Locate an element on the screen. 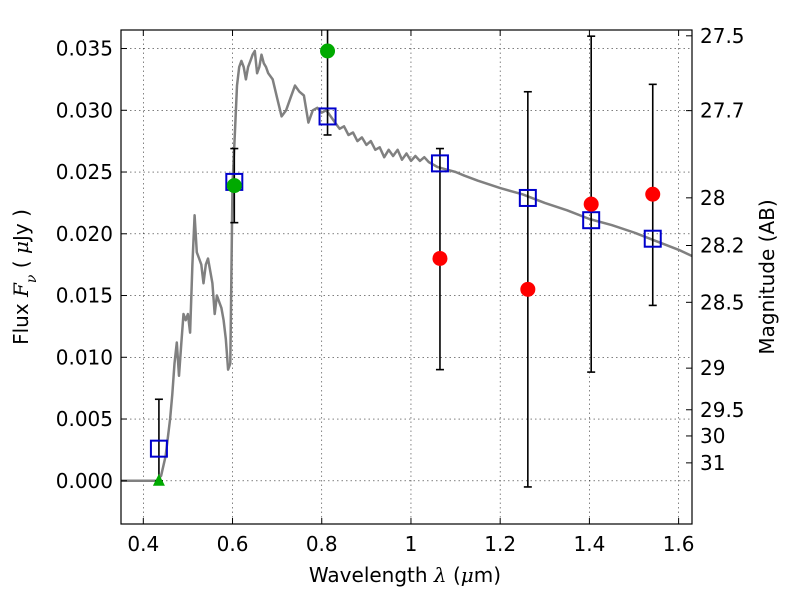 Image resolution: width=800 pixels, height=600 pixels. y2-tick-label: 28.2 is located at coordinates (722, 246).